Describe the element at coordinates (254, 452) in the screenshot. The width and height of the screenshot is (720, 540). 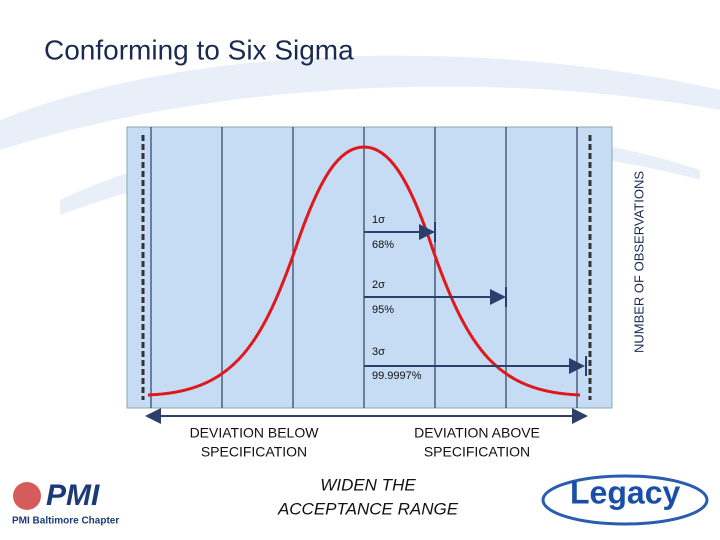
I see `below-label: SPECIFICATION` at that location.